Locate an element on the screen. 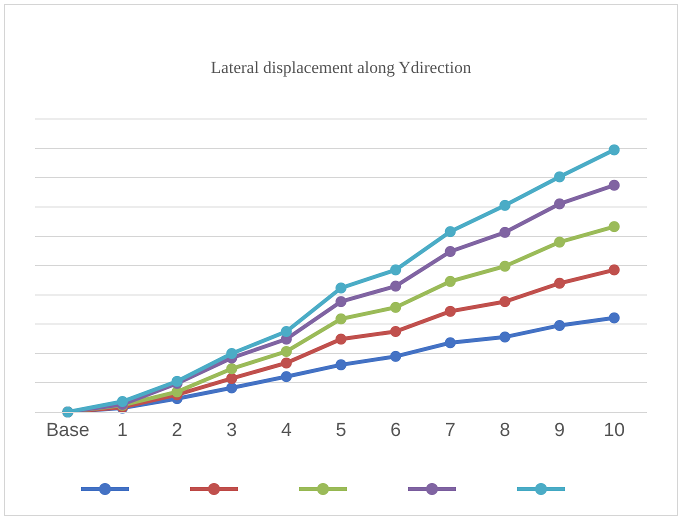  x-tick-label: 6 is located at coordinates (395, 430).